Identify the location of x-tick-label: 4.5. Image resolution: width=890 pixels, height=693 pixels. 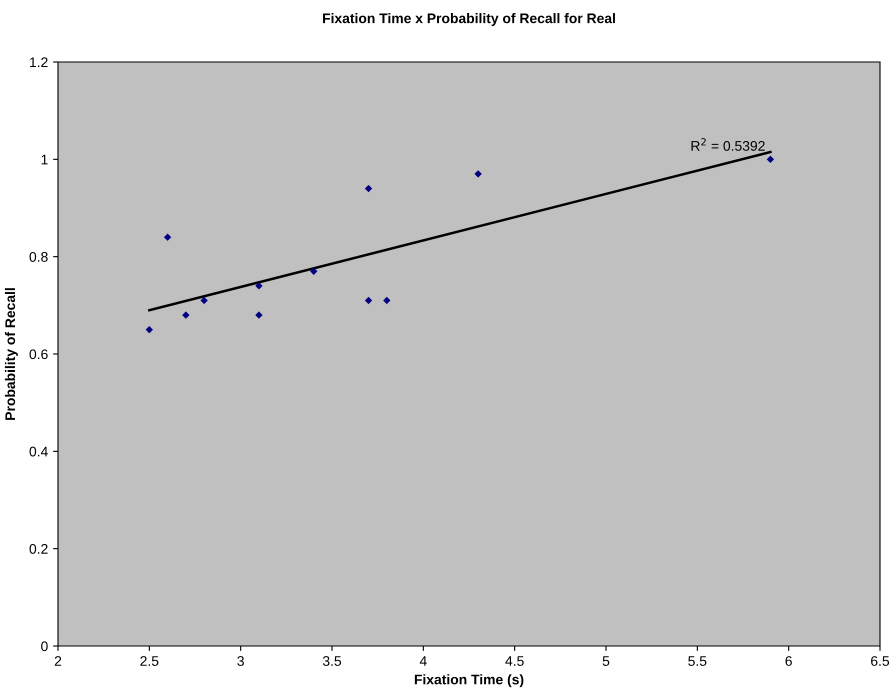
(514, 661).